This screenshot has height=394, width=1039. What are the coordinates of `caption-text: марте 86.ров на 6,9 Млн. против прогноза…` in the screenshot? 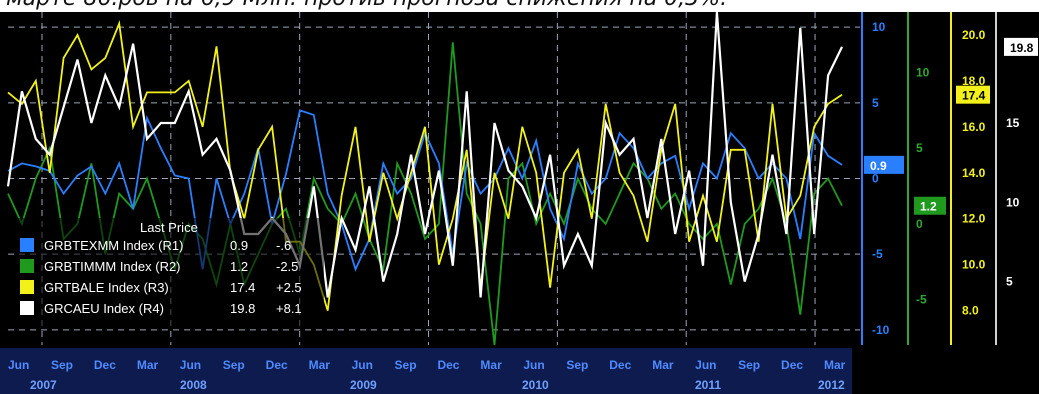 It's located at (366, 5).